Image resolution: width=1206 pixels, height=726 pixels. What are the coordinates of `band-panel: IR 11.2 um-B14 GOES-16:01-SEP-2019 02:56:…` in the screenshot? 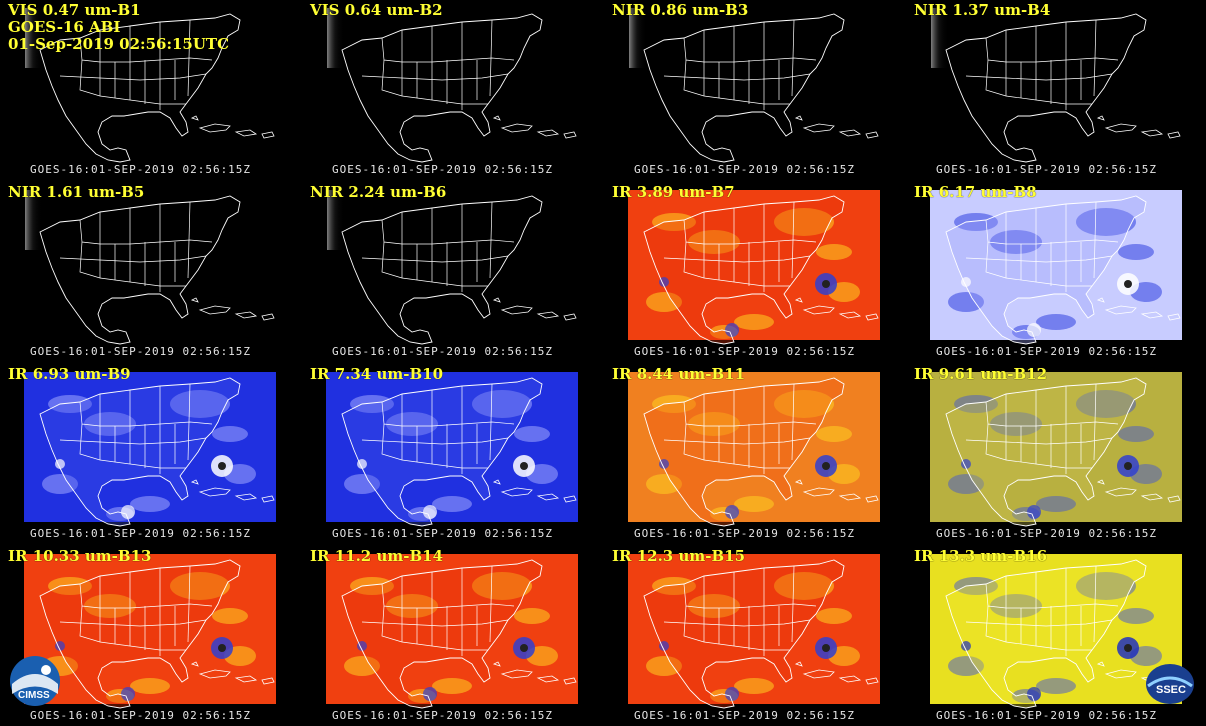 It's located at (451, 634).